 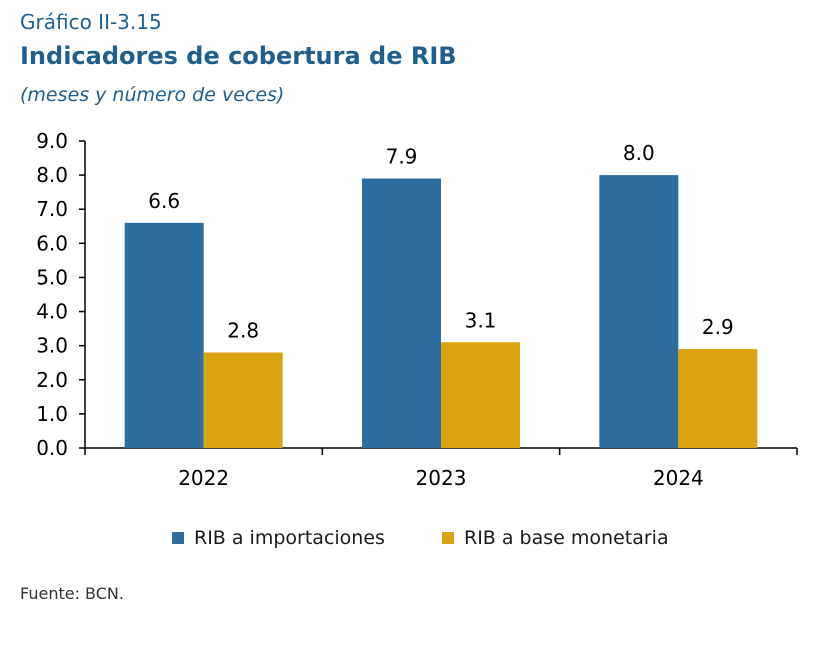 I want to click on x-axis: 2022 2023 2024, so click(x=441, y=468).